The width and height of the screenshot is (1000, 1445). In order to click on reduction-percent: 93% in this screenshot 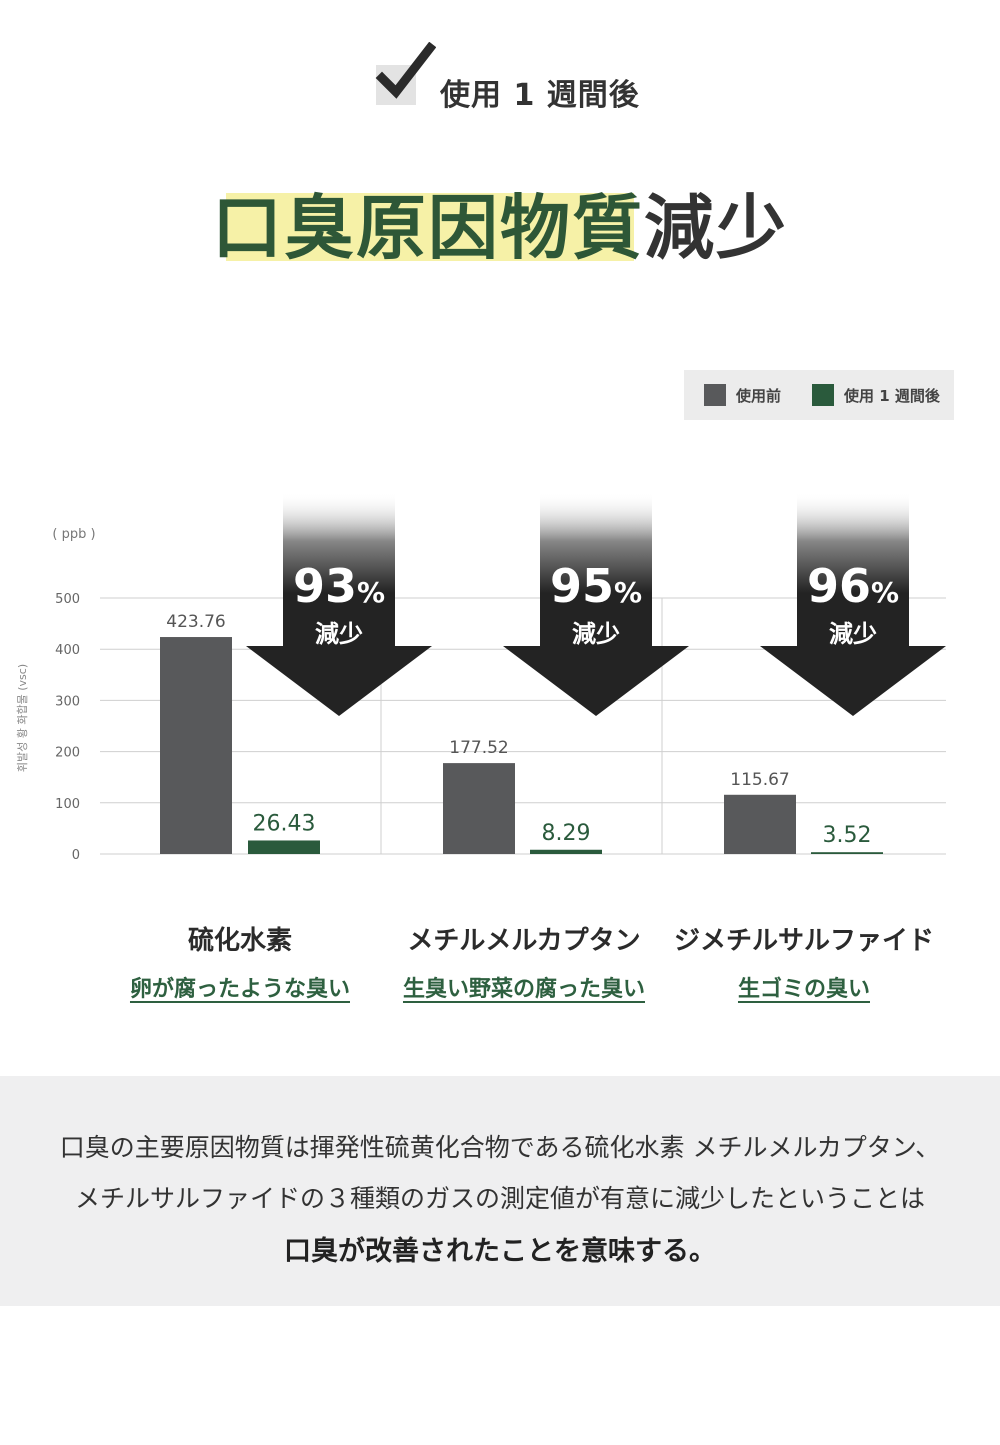, I will do `click(339, 586)`.